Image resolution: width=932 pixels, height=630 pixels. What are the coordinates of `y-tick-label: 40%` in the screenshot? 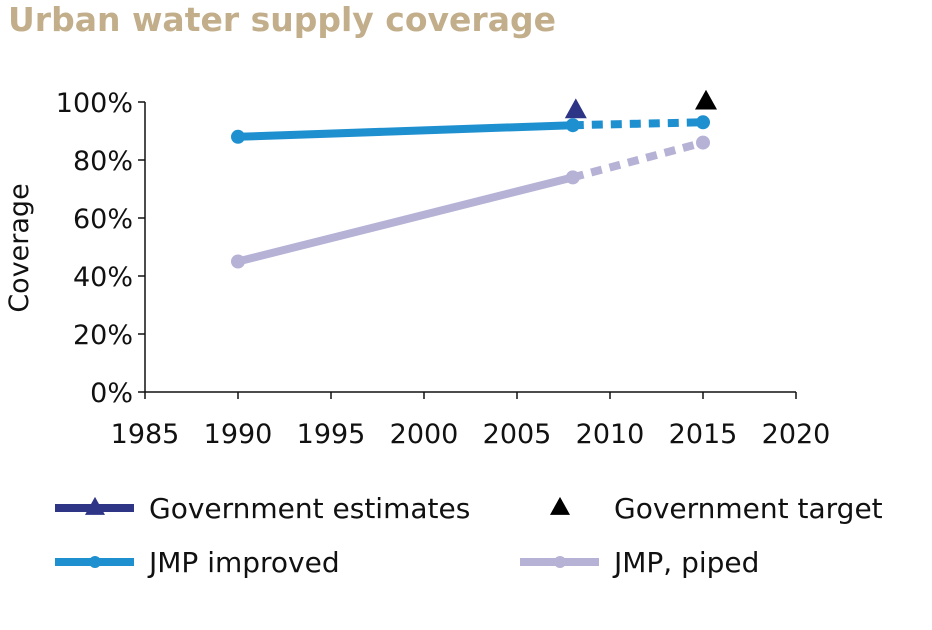 It's located at (103, 277).